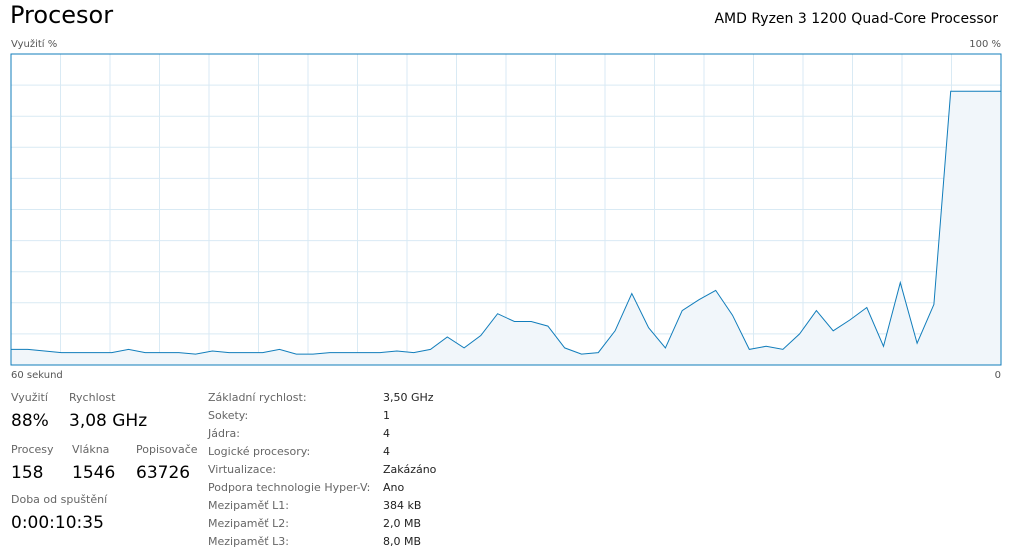 The height and width of the screenshot is (552, 1013). I want to click on detail-label: Jádra:, so click(223, 433).